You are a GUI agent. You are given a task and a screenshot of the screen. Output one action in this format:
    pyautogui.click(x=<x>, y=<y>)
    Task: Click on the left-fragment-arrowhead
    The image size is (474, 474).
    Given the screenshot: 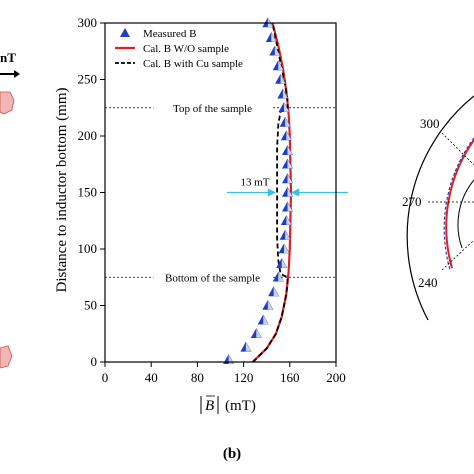 What is the action you would take?
    pyautogui.click(x=17, y=74)
    